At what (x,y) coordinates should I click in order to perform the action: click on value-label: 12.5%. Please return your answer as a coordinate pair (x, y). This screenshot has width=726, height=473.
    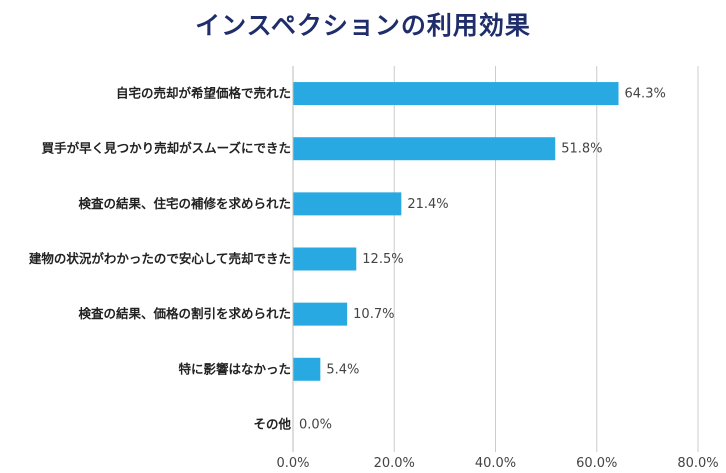
    Looking at the image, I should click on (382, 259).